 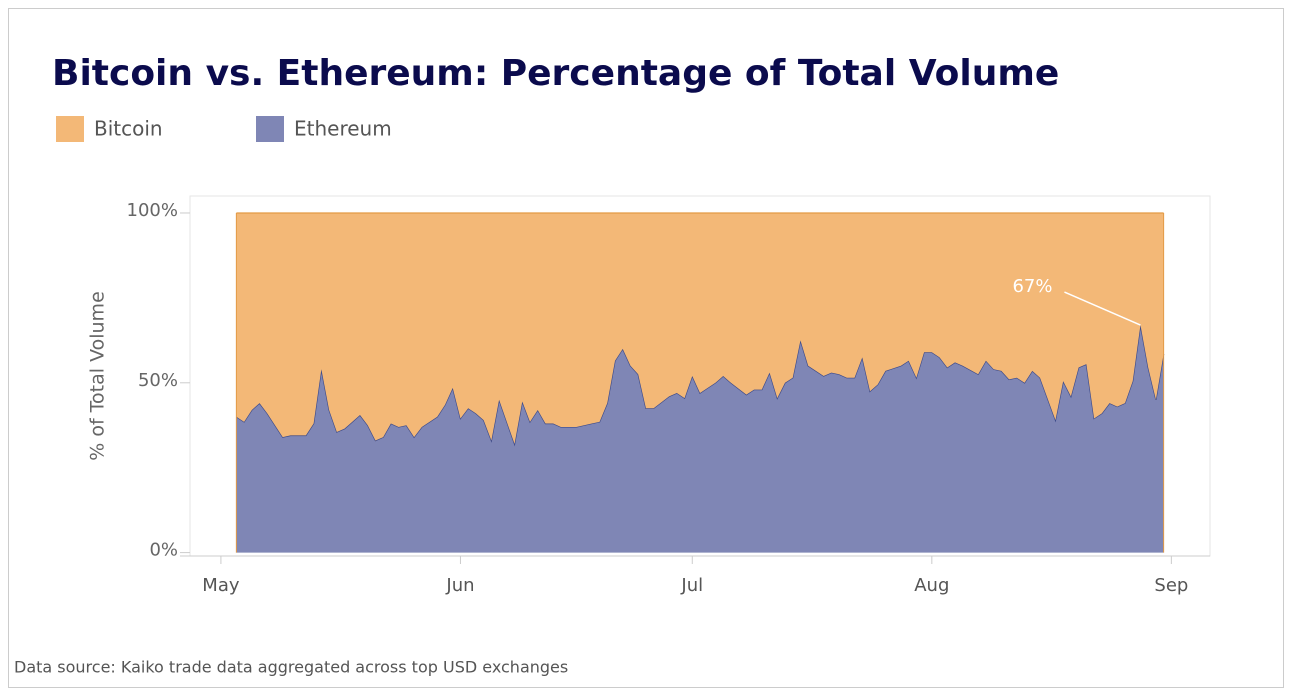 What do you see at coordinates (1032, 286) in the screenshot?
I see `annotation-label: 67%` at bounding box center [1032, 286].